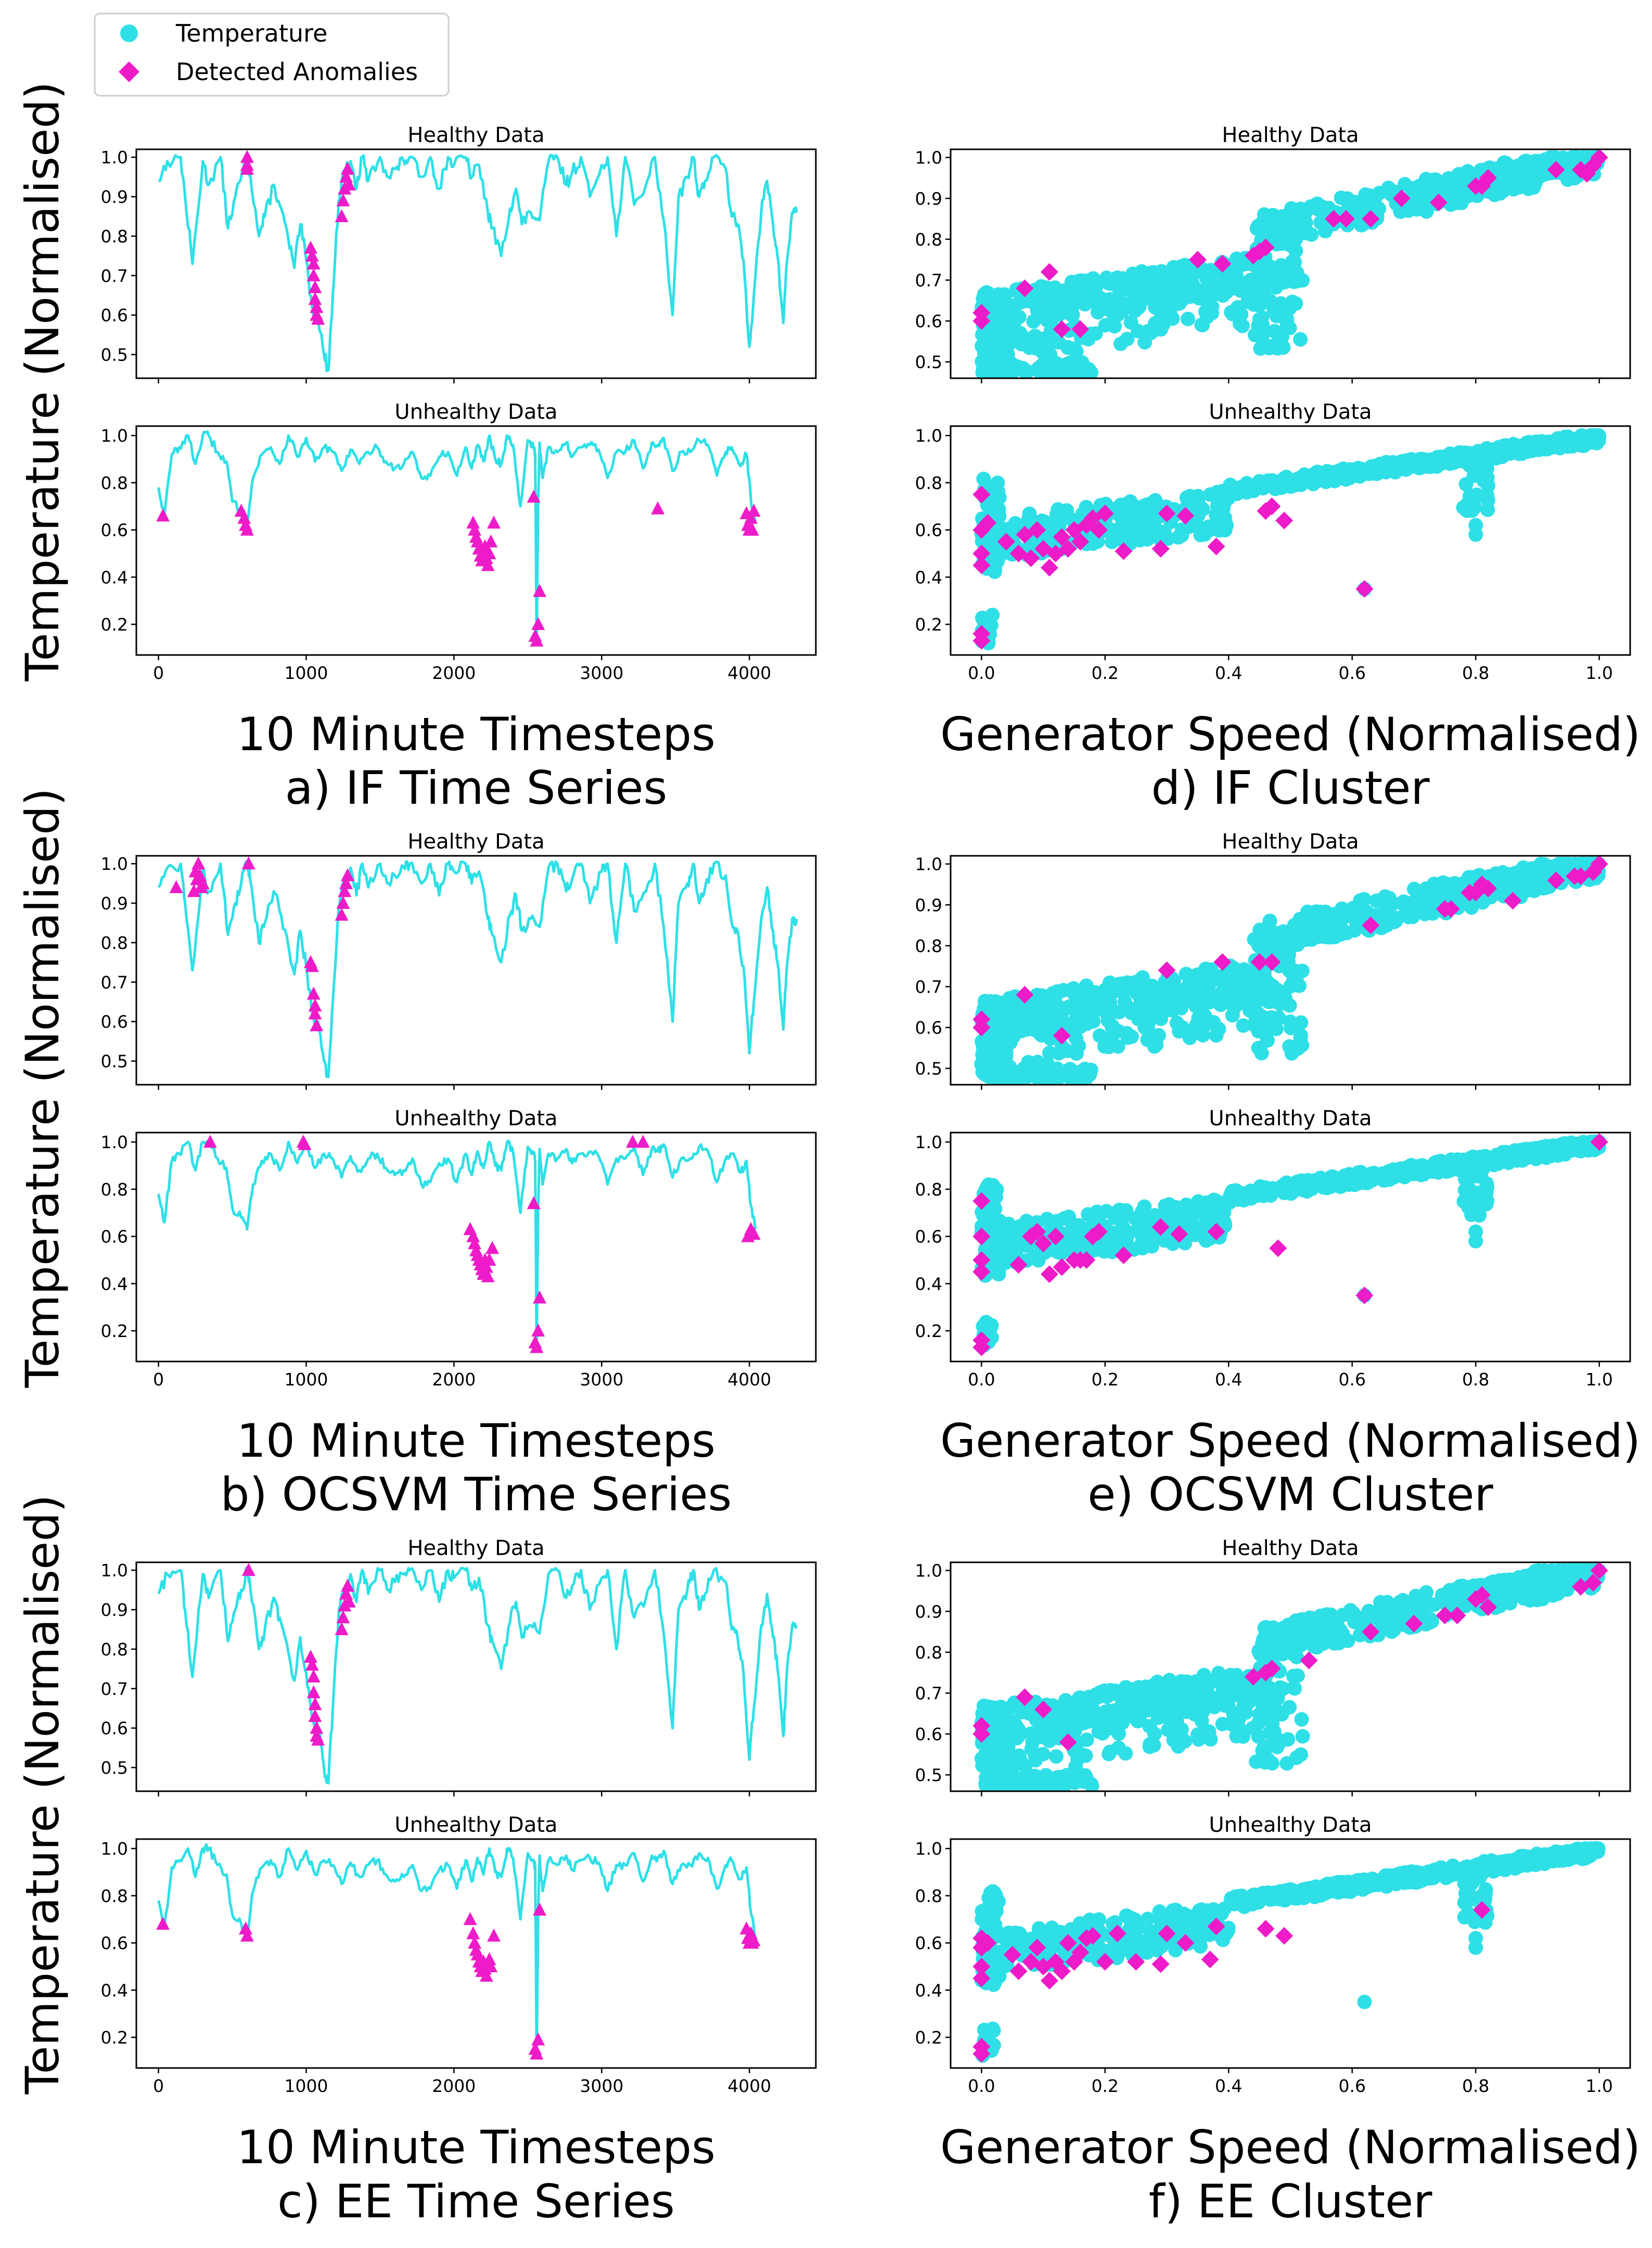  Describe the element at coordinates (114, 354) in the screenshot. I see `y-tick-label: 0.5` at that location.